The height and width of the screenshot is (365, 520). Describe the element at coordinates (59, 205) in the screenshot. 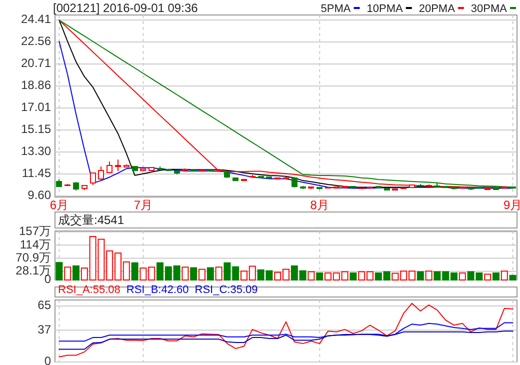

I see `x-tick-label: 6月` at that location.